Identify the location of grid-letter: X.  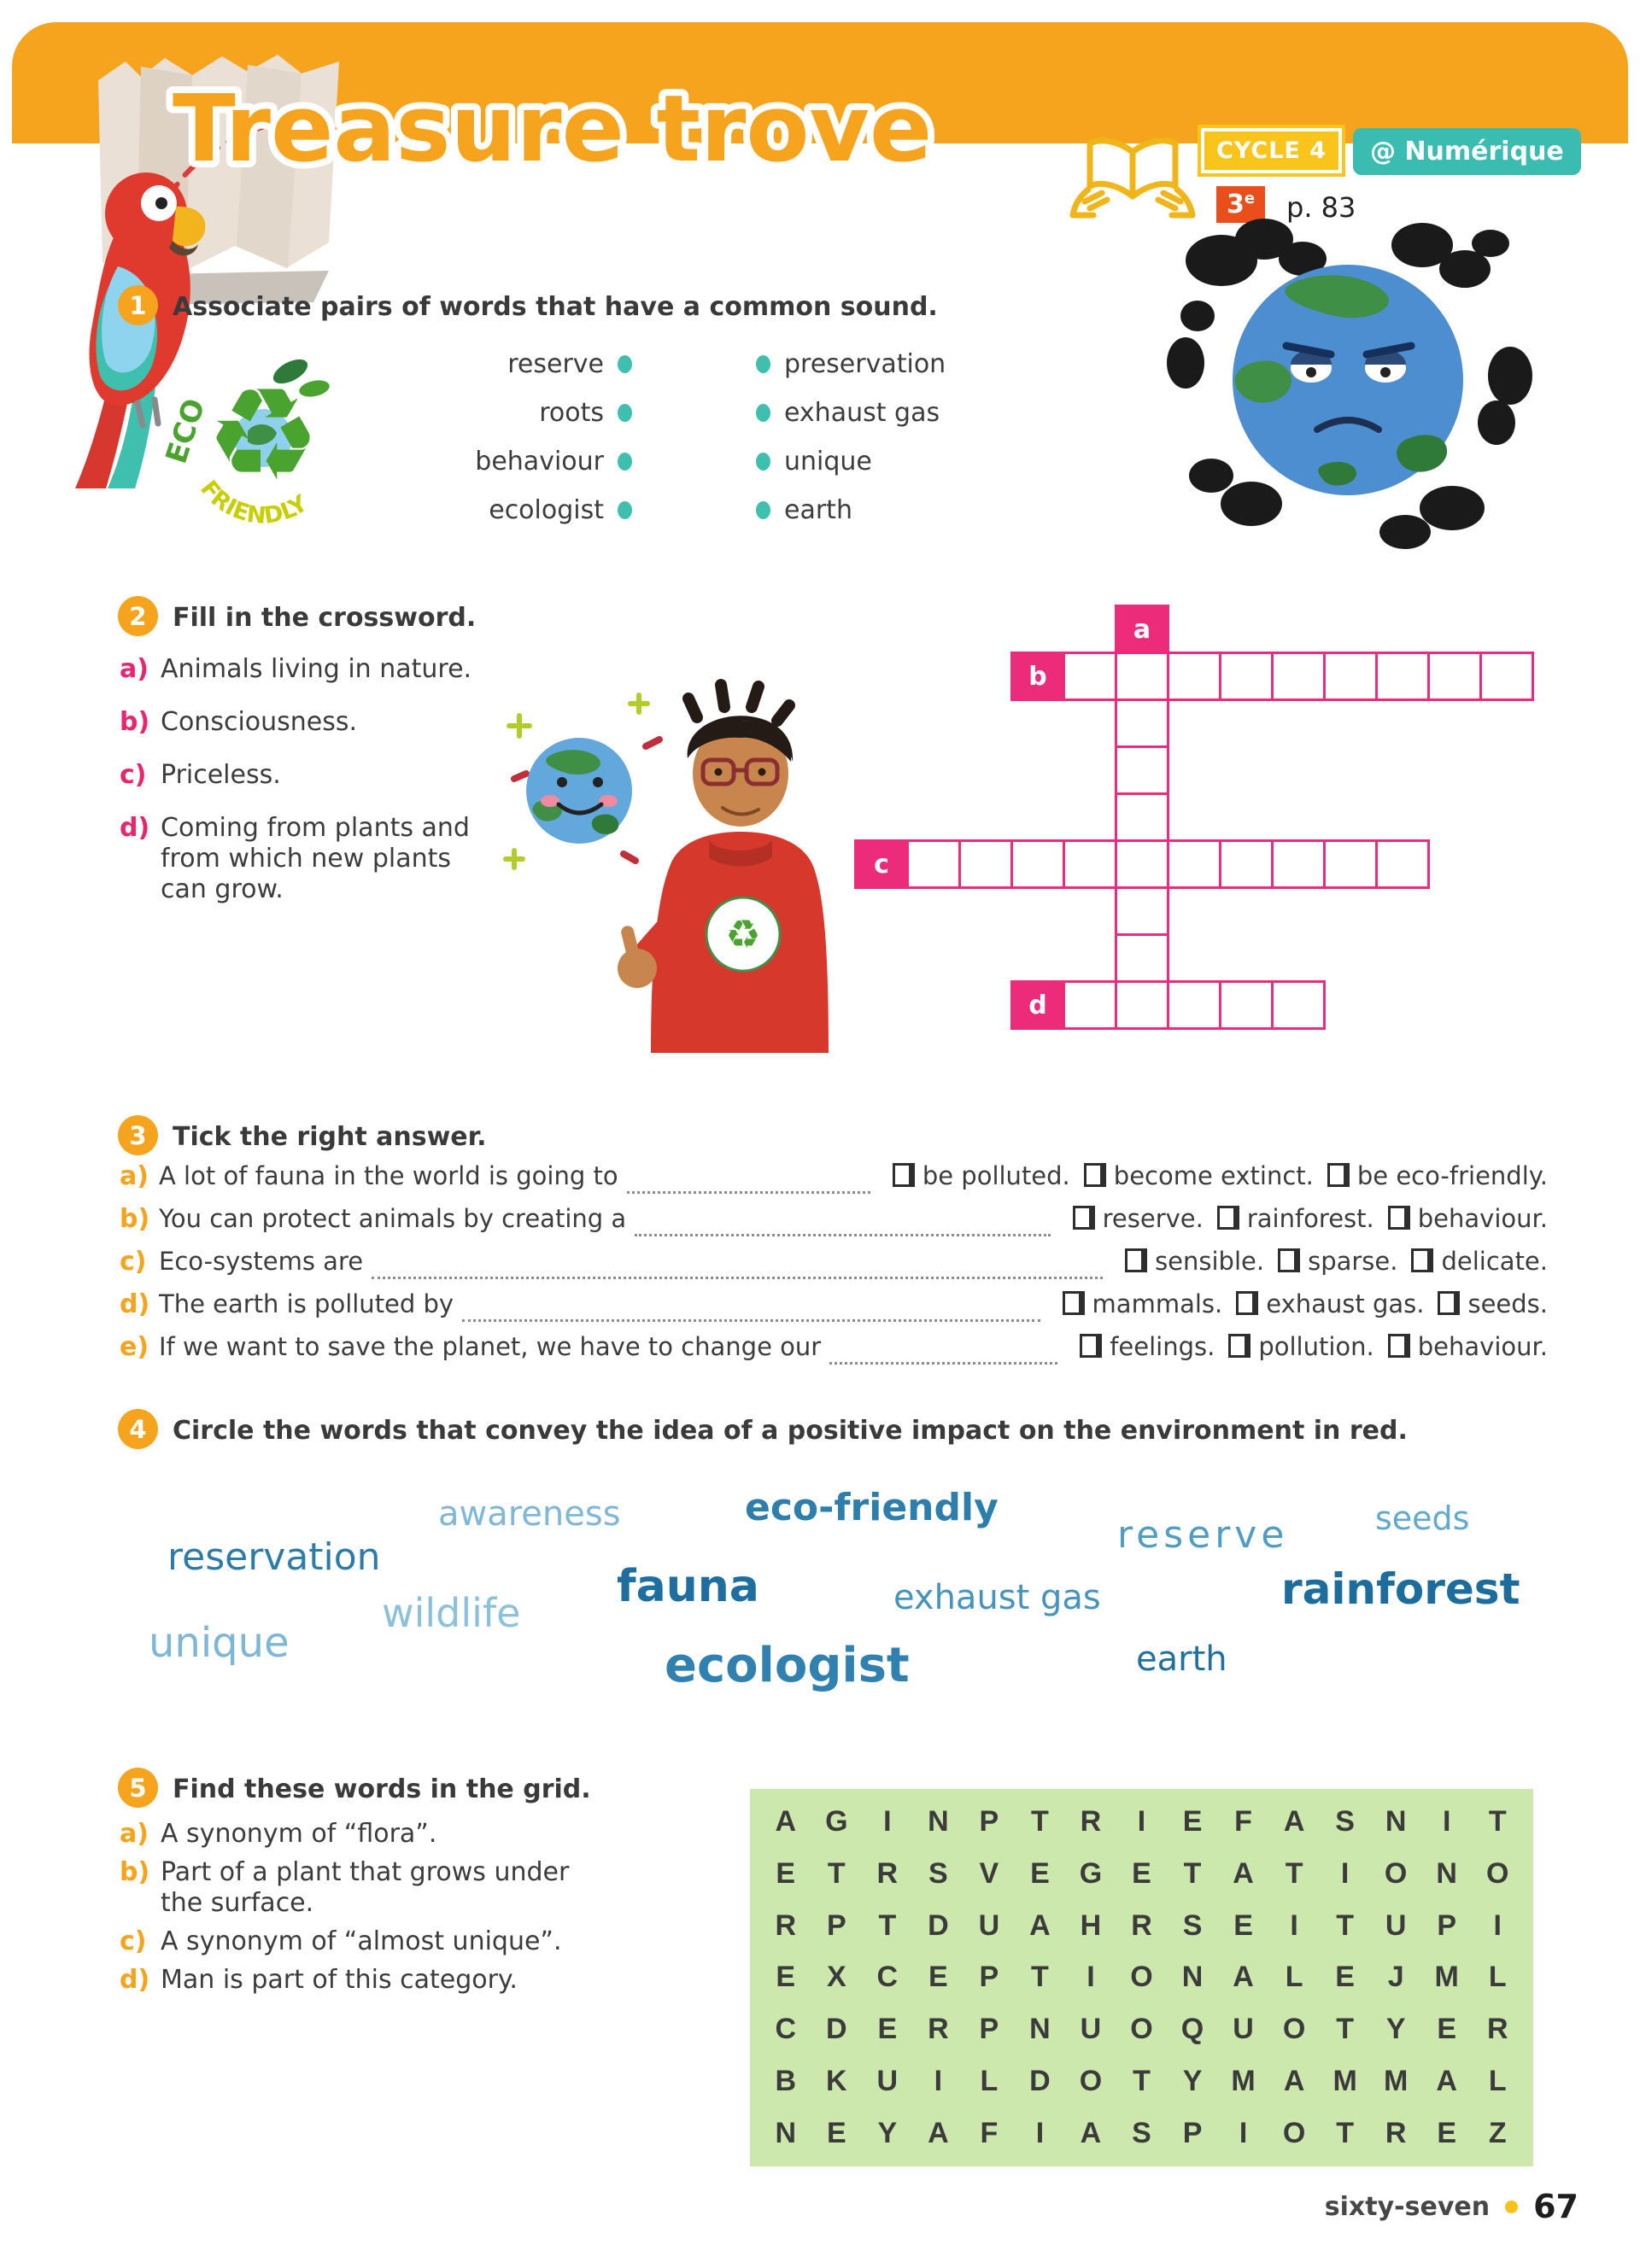
(836, 1977).